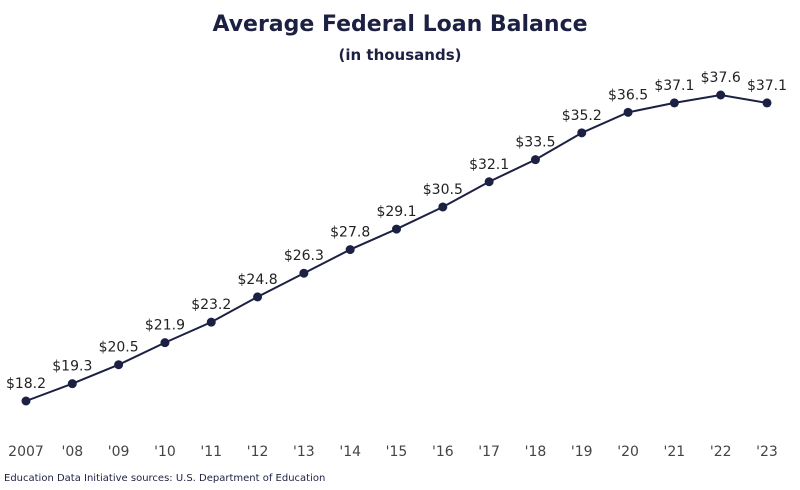 Image resolution: width=800 pixels, height=490 pixels. Describe the element at coordinates (26, 384) in the screenshot. I see `data-label: $18.2` at that location.